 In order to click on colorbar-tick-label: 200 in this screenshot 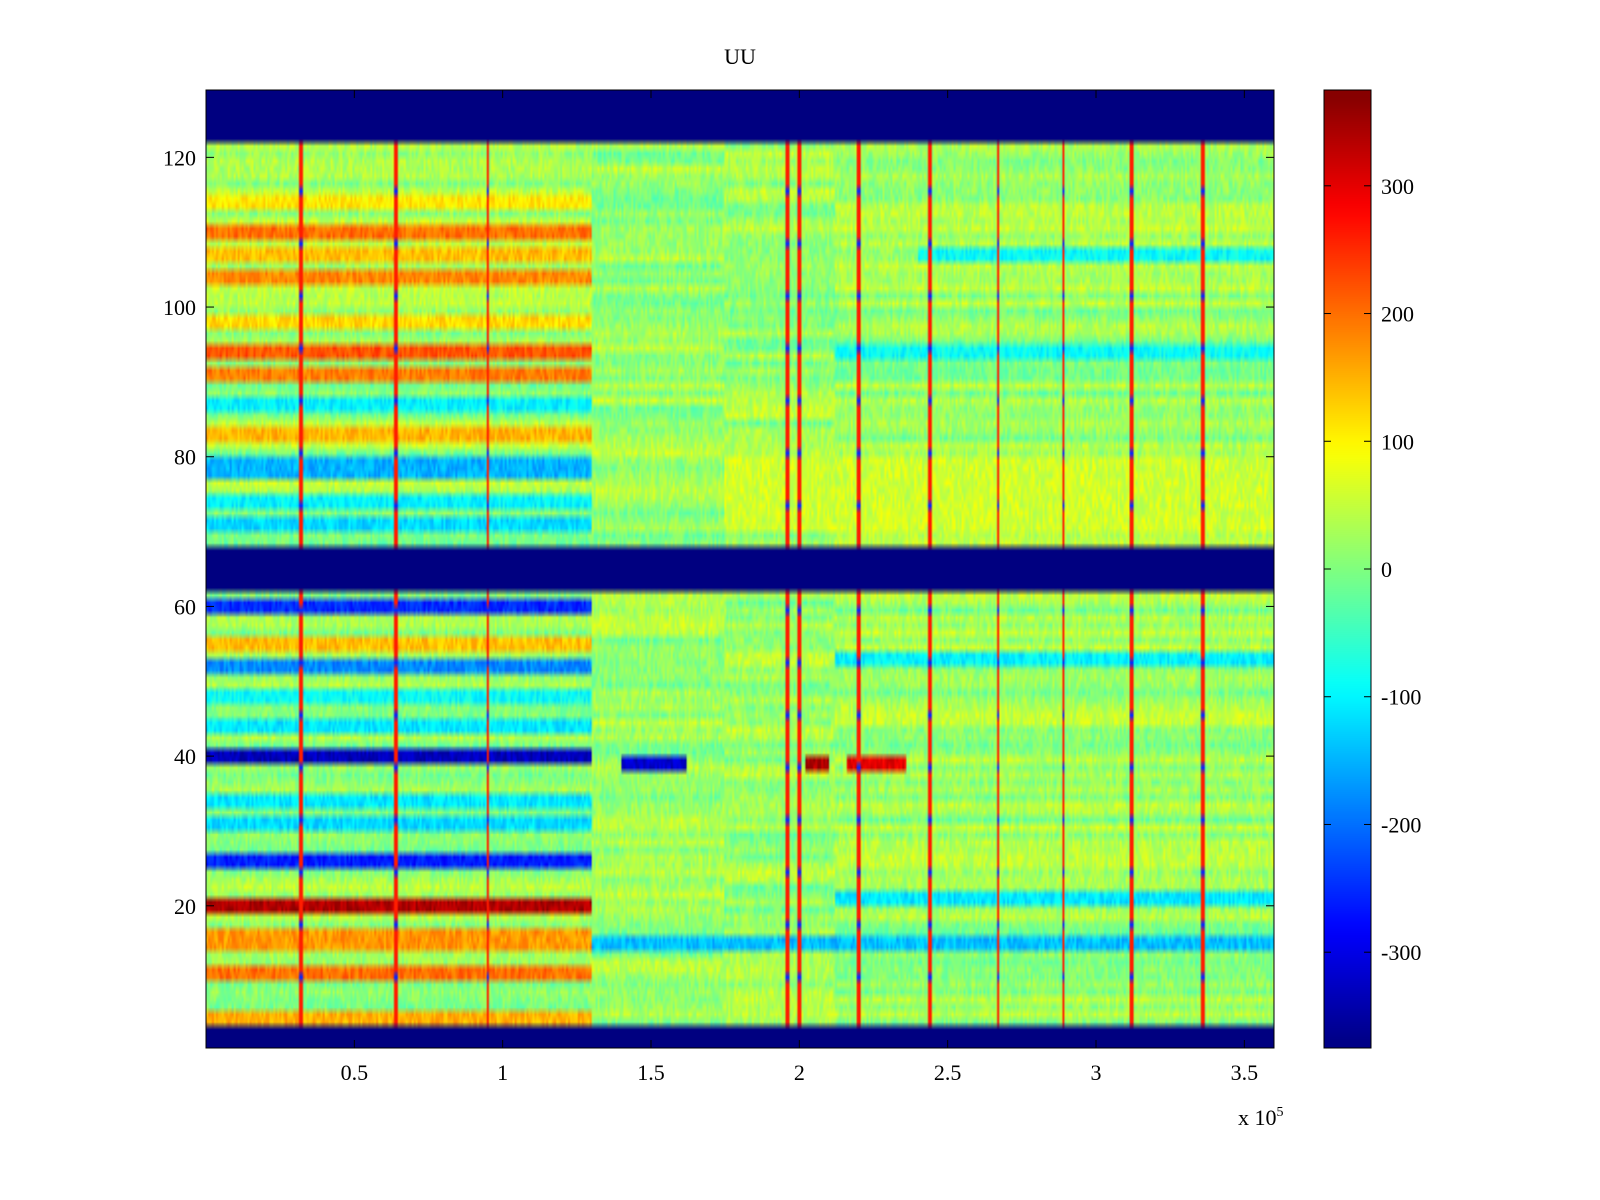, I will do `click(1397, 314)`.